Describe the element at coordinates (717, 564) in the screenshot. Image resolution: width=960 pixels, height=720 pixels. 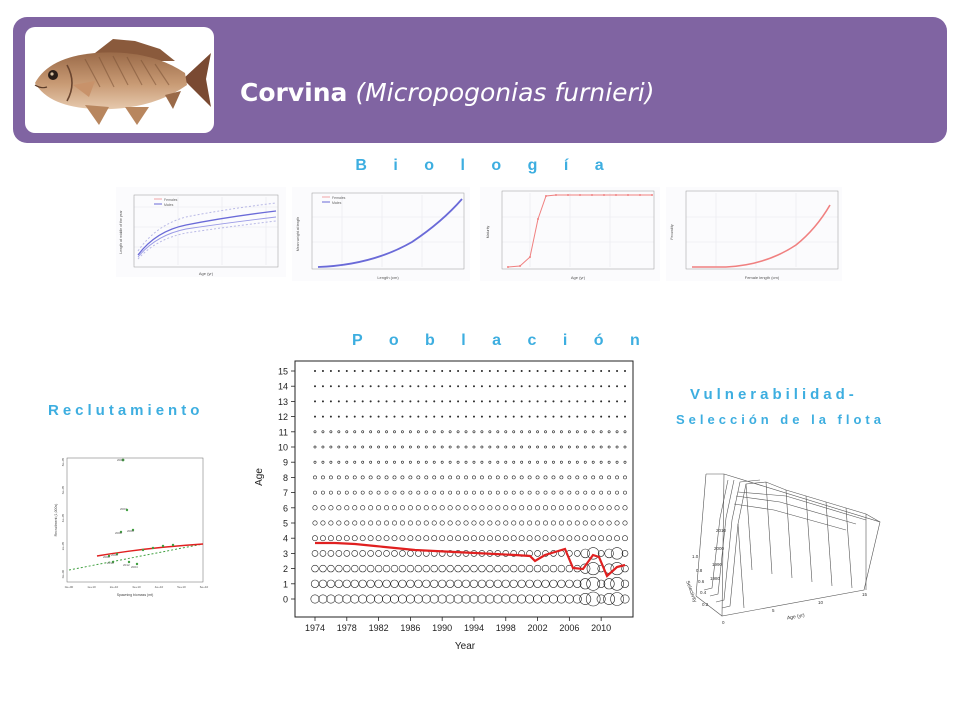
I see `selectivity-yeartick-label: 1990` at that location.